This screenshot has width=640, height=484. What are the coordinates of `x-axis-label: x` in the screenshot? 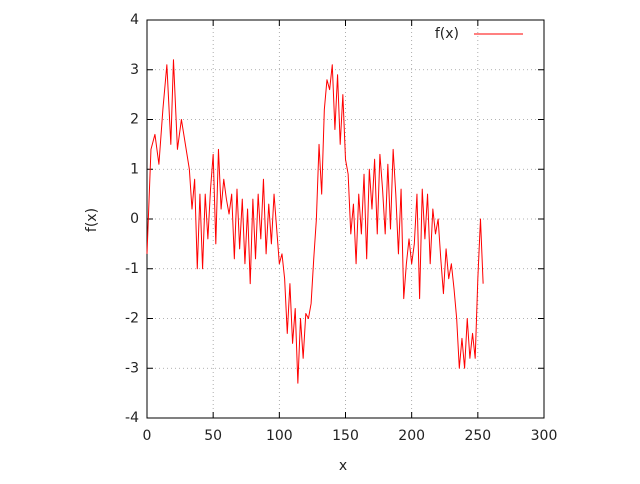 It's located at (343, 466).